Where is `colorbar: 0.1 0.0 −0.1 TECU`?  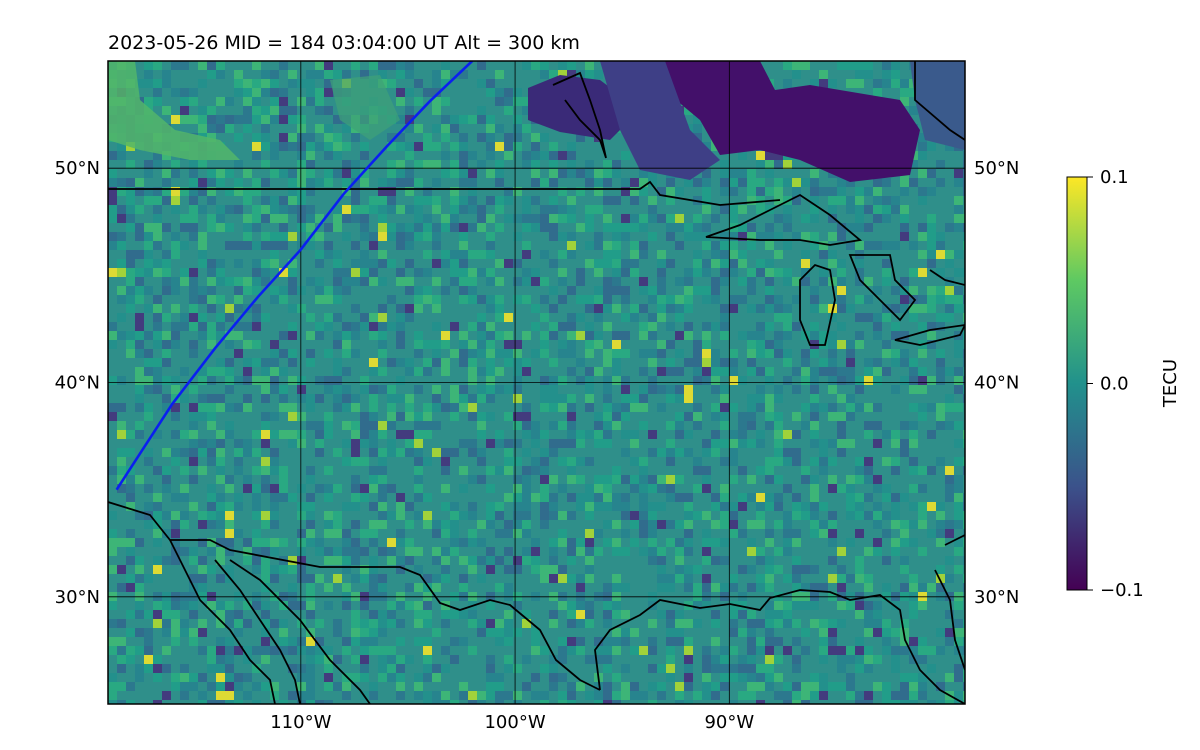 colorbar: 0.1 0.0 −0.1 TECU is located at coordinates (1123, 384).